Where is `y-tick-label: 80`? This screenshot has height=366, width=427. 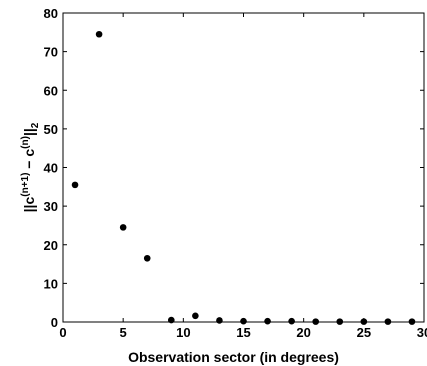
y-tick-label: 80 is located at coordinates (51, 13).